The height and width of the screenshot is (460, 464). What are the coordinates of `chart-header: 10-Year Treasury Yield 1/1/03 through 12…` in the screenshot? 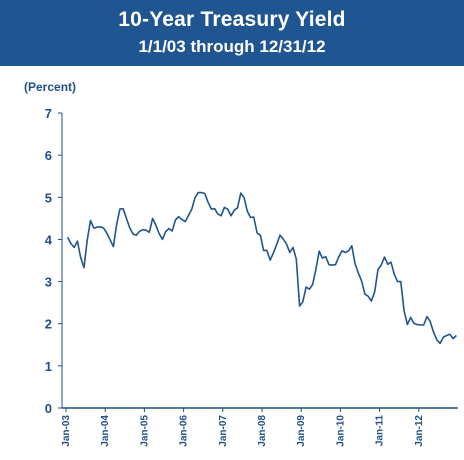 It's located at (232, 33).